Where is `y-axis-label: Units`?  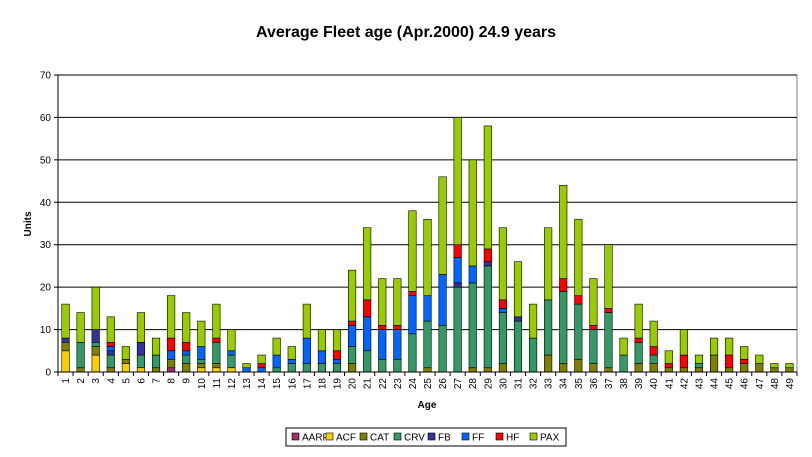 y-axis-label: Units is located at coordinates (28, 223).